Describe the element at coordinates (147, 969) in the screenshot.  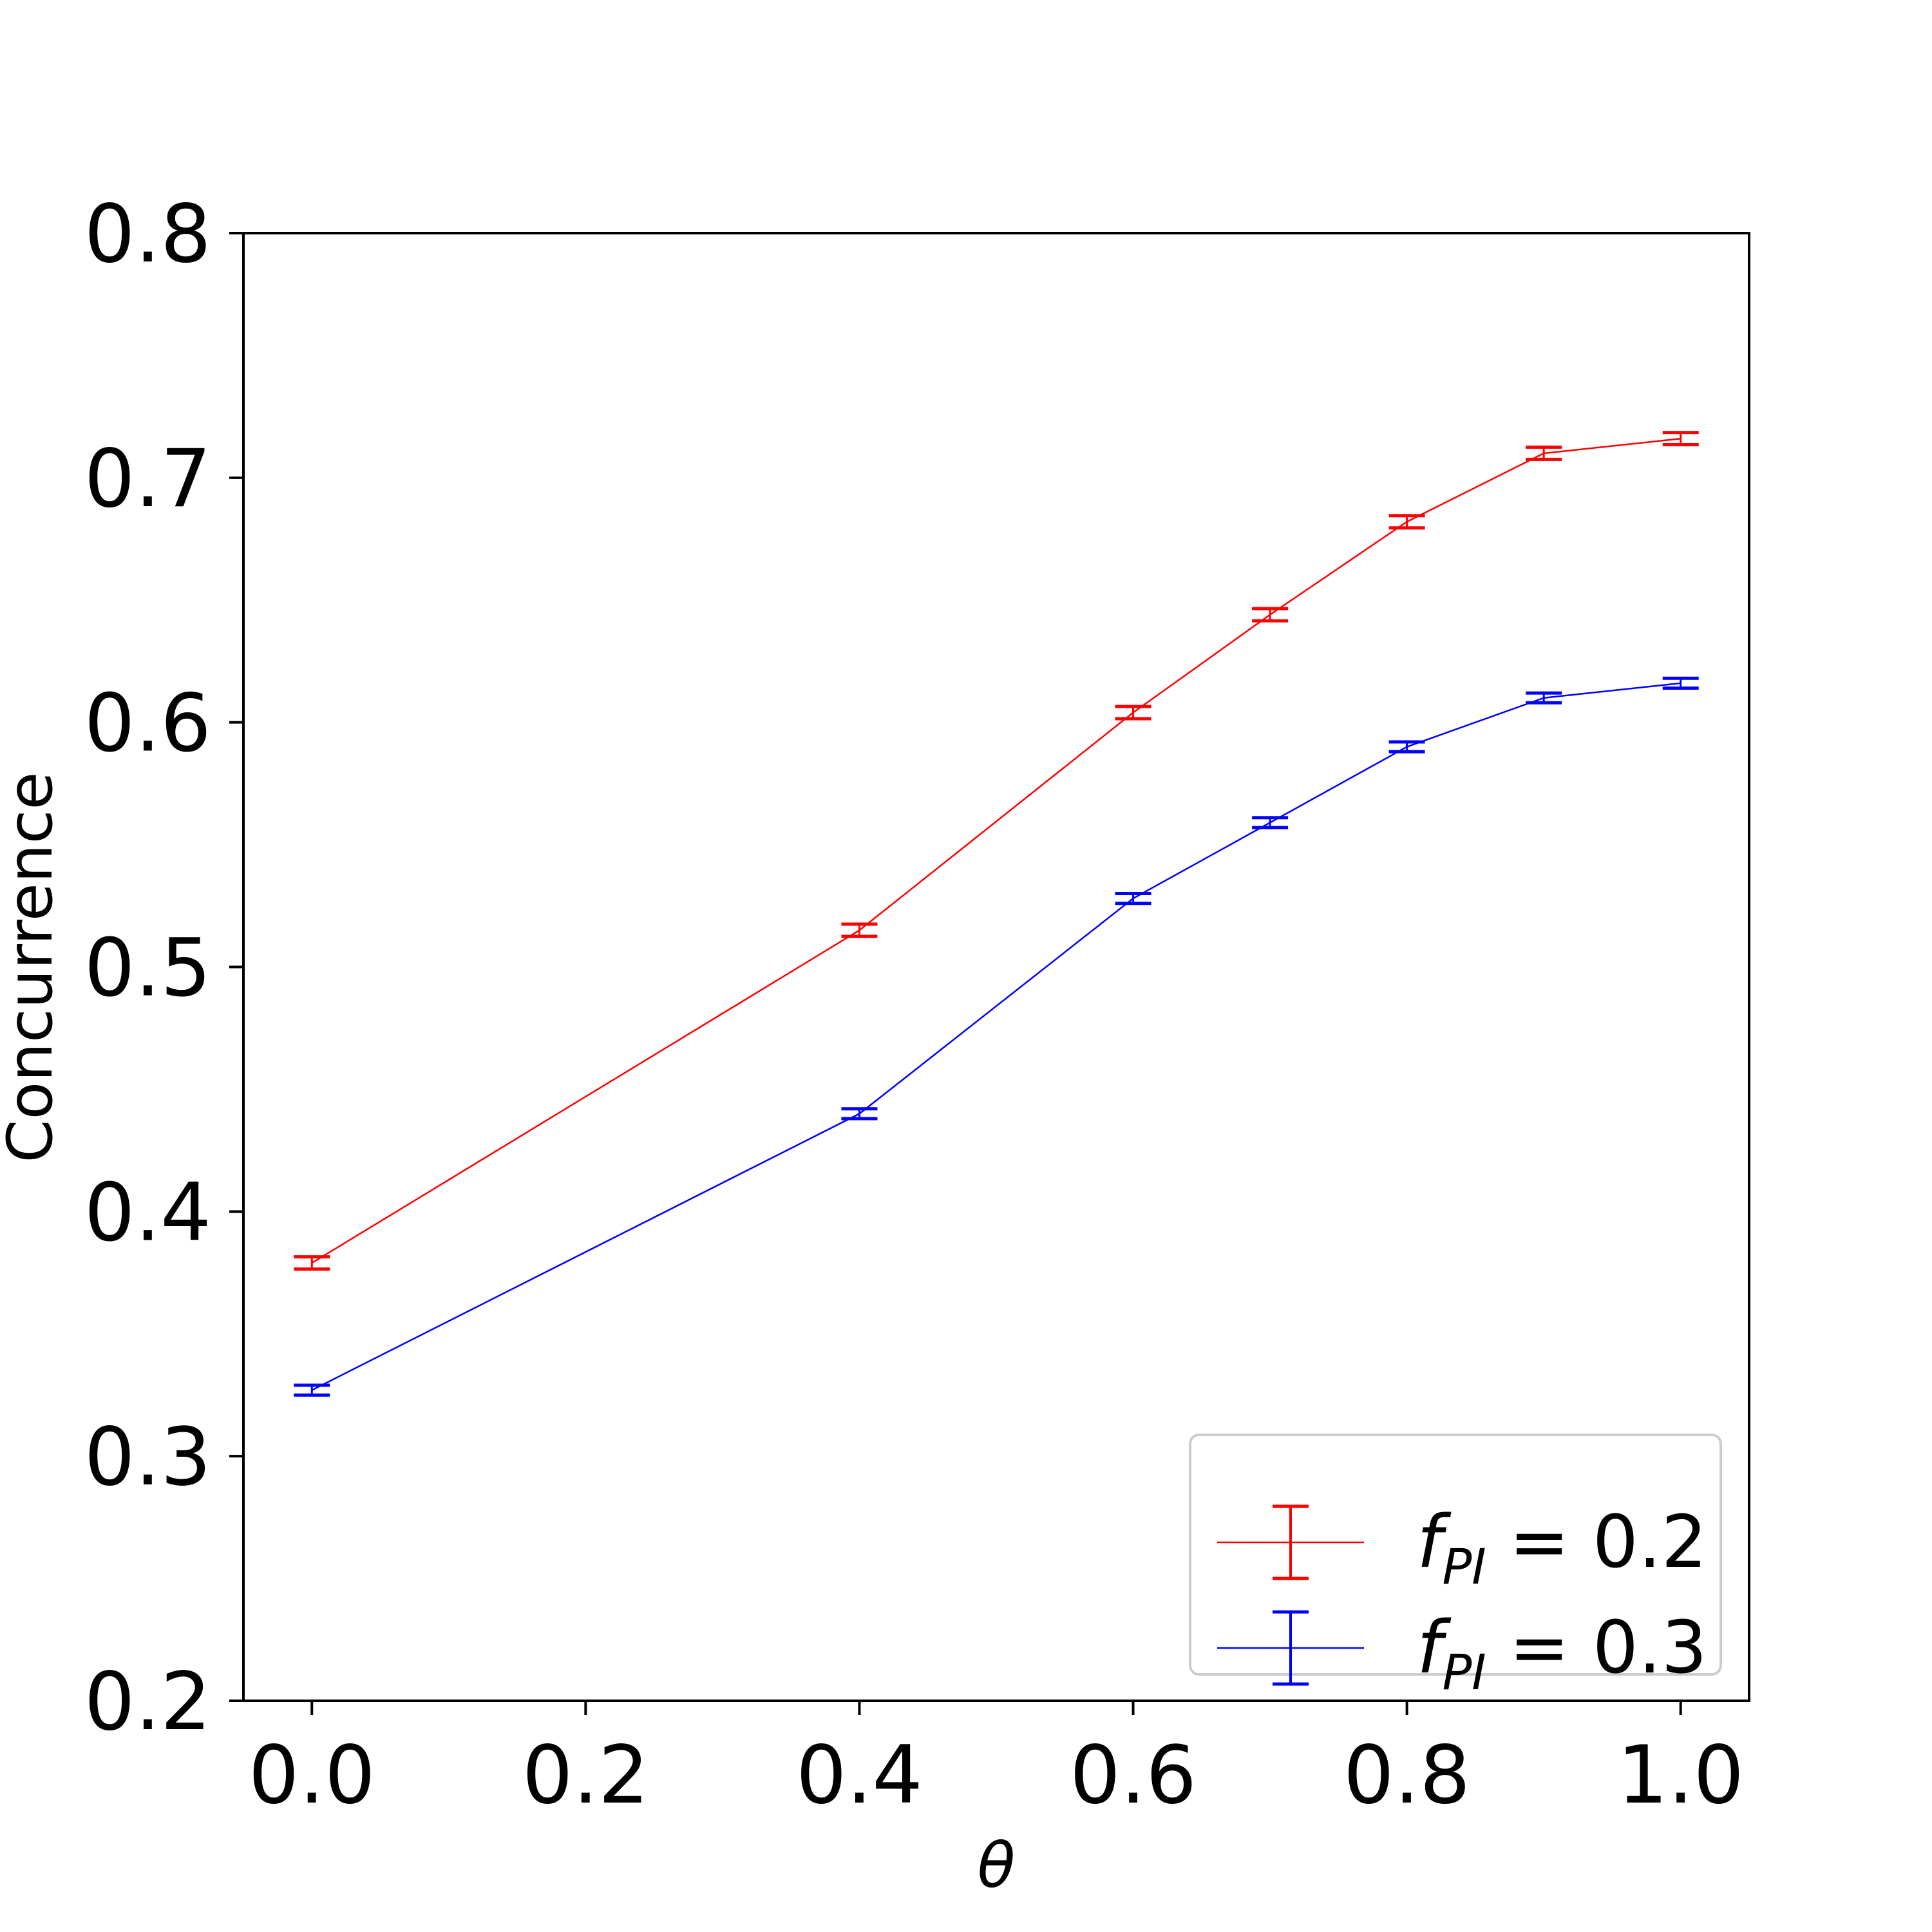
I see `y-tick-label: 0.5` at that location.